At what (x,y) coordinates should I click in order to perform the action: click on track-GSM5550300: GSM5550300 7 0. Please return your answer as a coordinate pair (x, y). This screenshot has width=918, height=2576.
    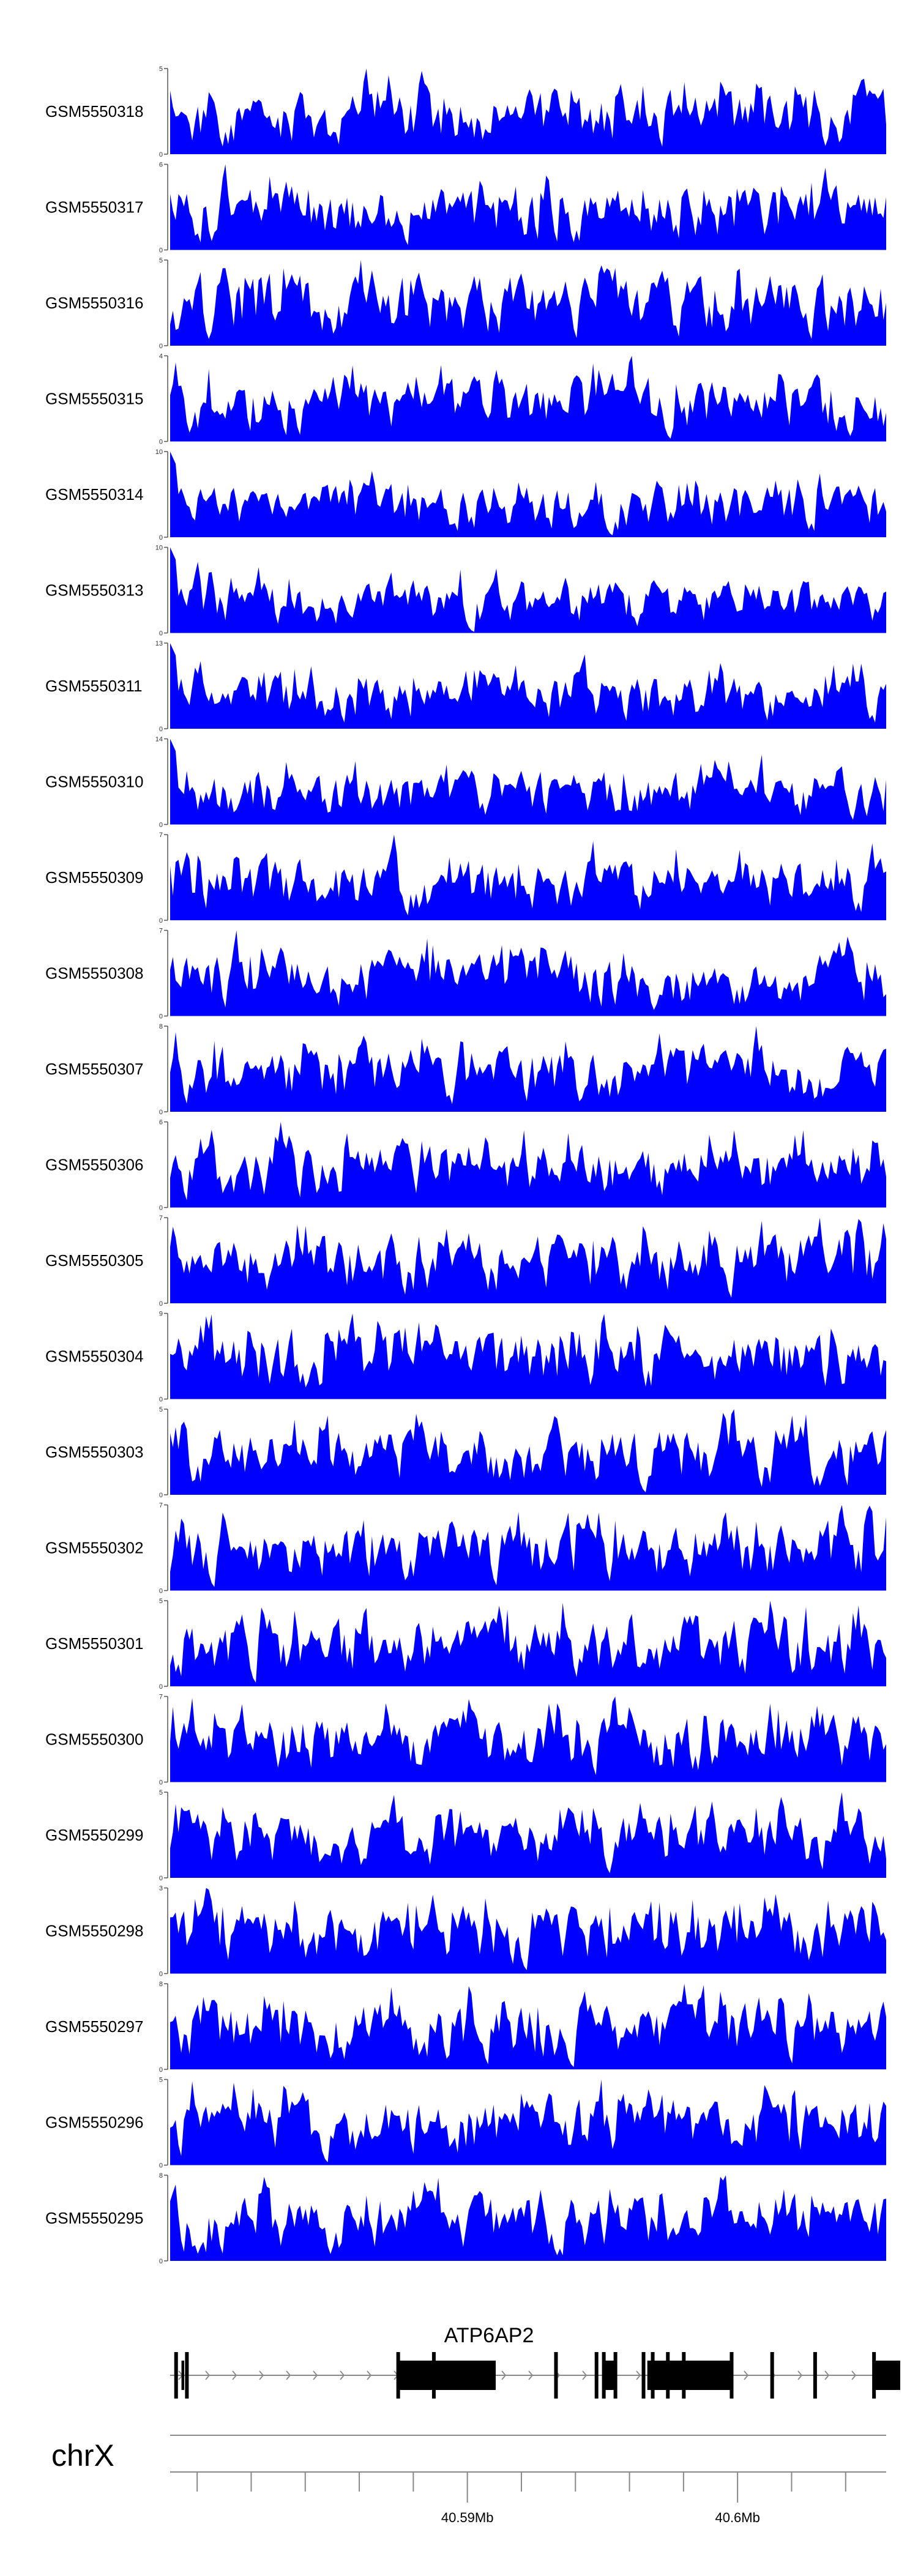
    Looking at the image, I should click on (465, 1741).